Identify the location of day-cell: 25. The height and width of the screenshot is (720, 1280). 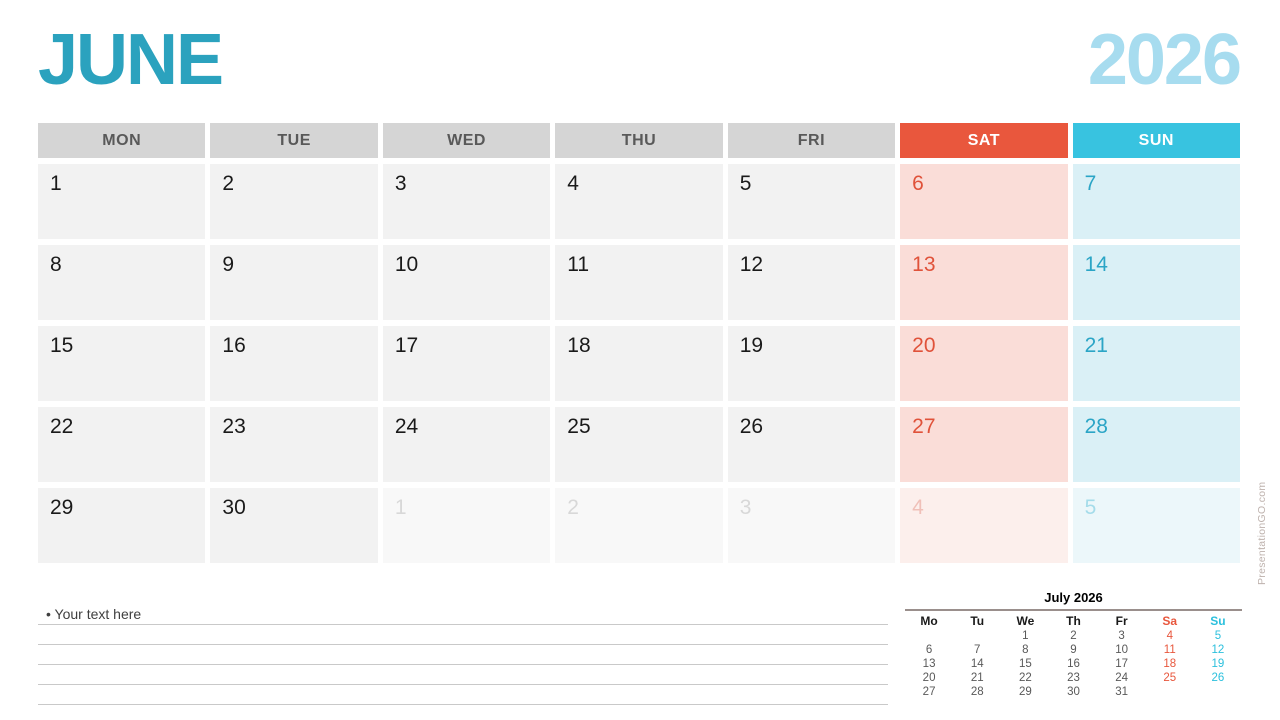
(639, 444).